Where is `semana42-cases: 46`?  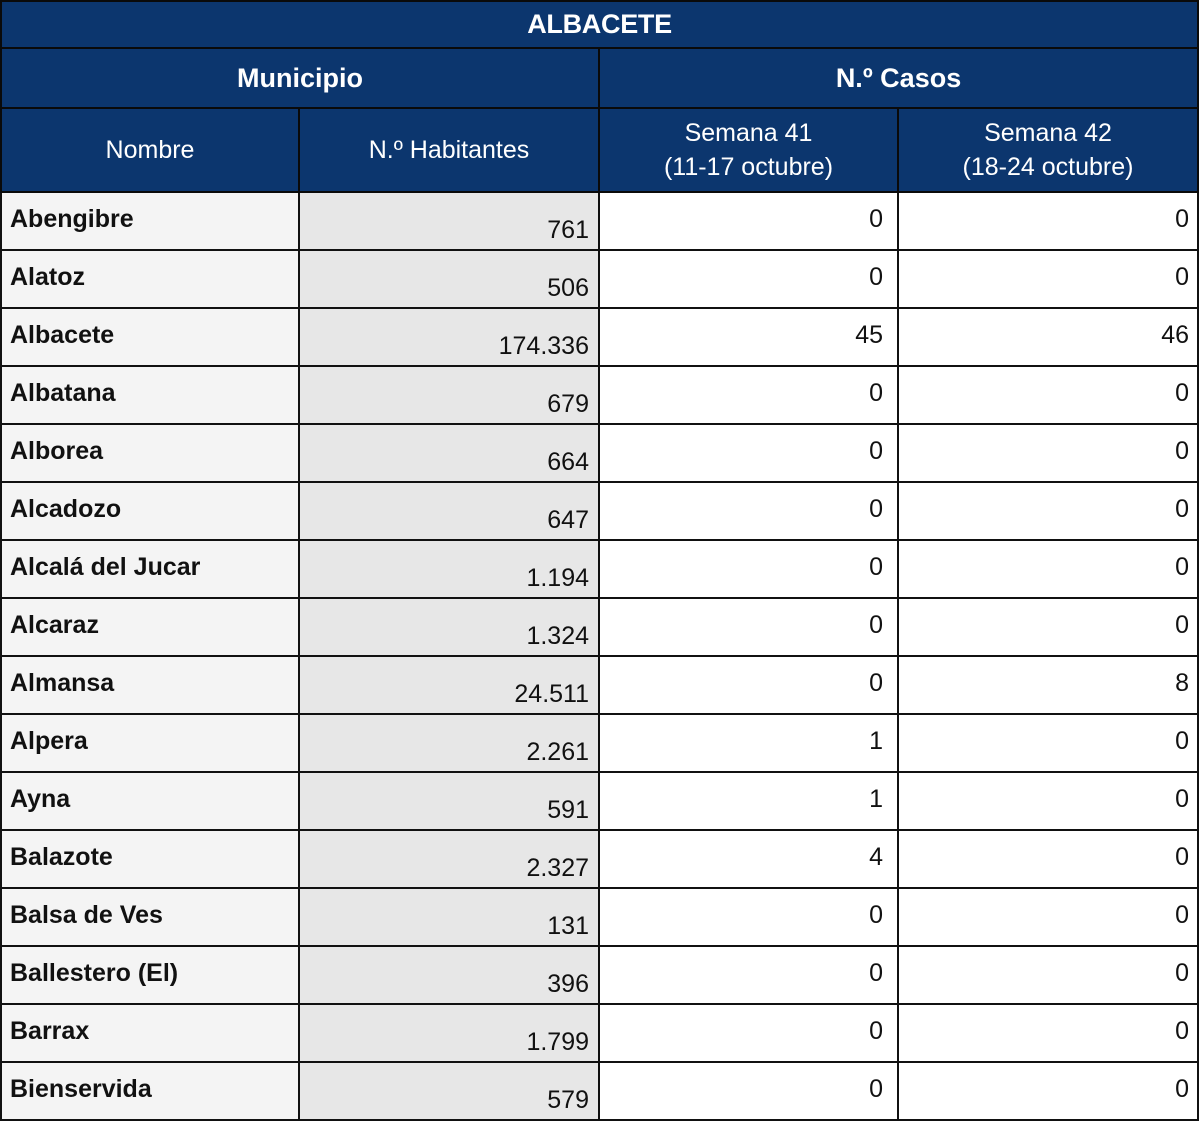
semana42-cases: 46 is located at coordinates (1048, 337).